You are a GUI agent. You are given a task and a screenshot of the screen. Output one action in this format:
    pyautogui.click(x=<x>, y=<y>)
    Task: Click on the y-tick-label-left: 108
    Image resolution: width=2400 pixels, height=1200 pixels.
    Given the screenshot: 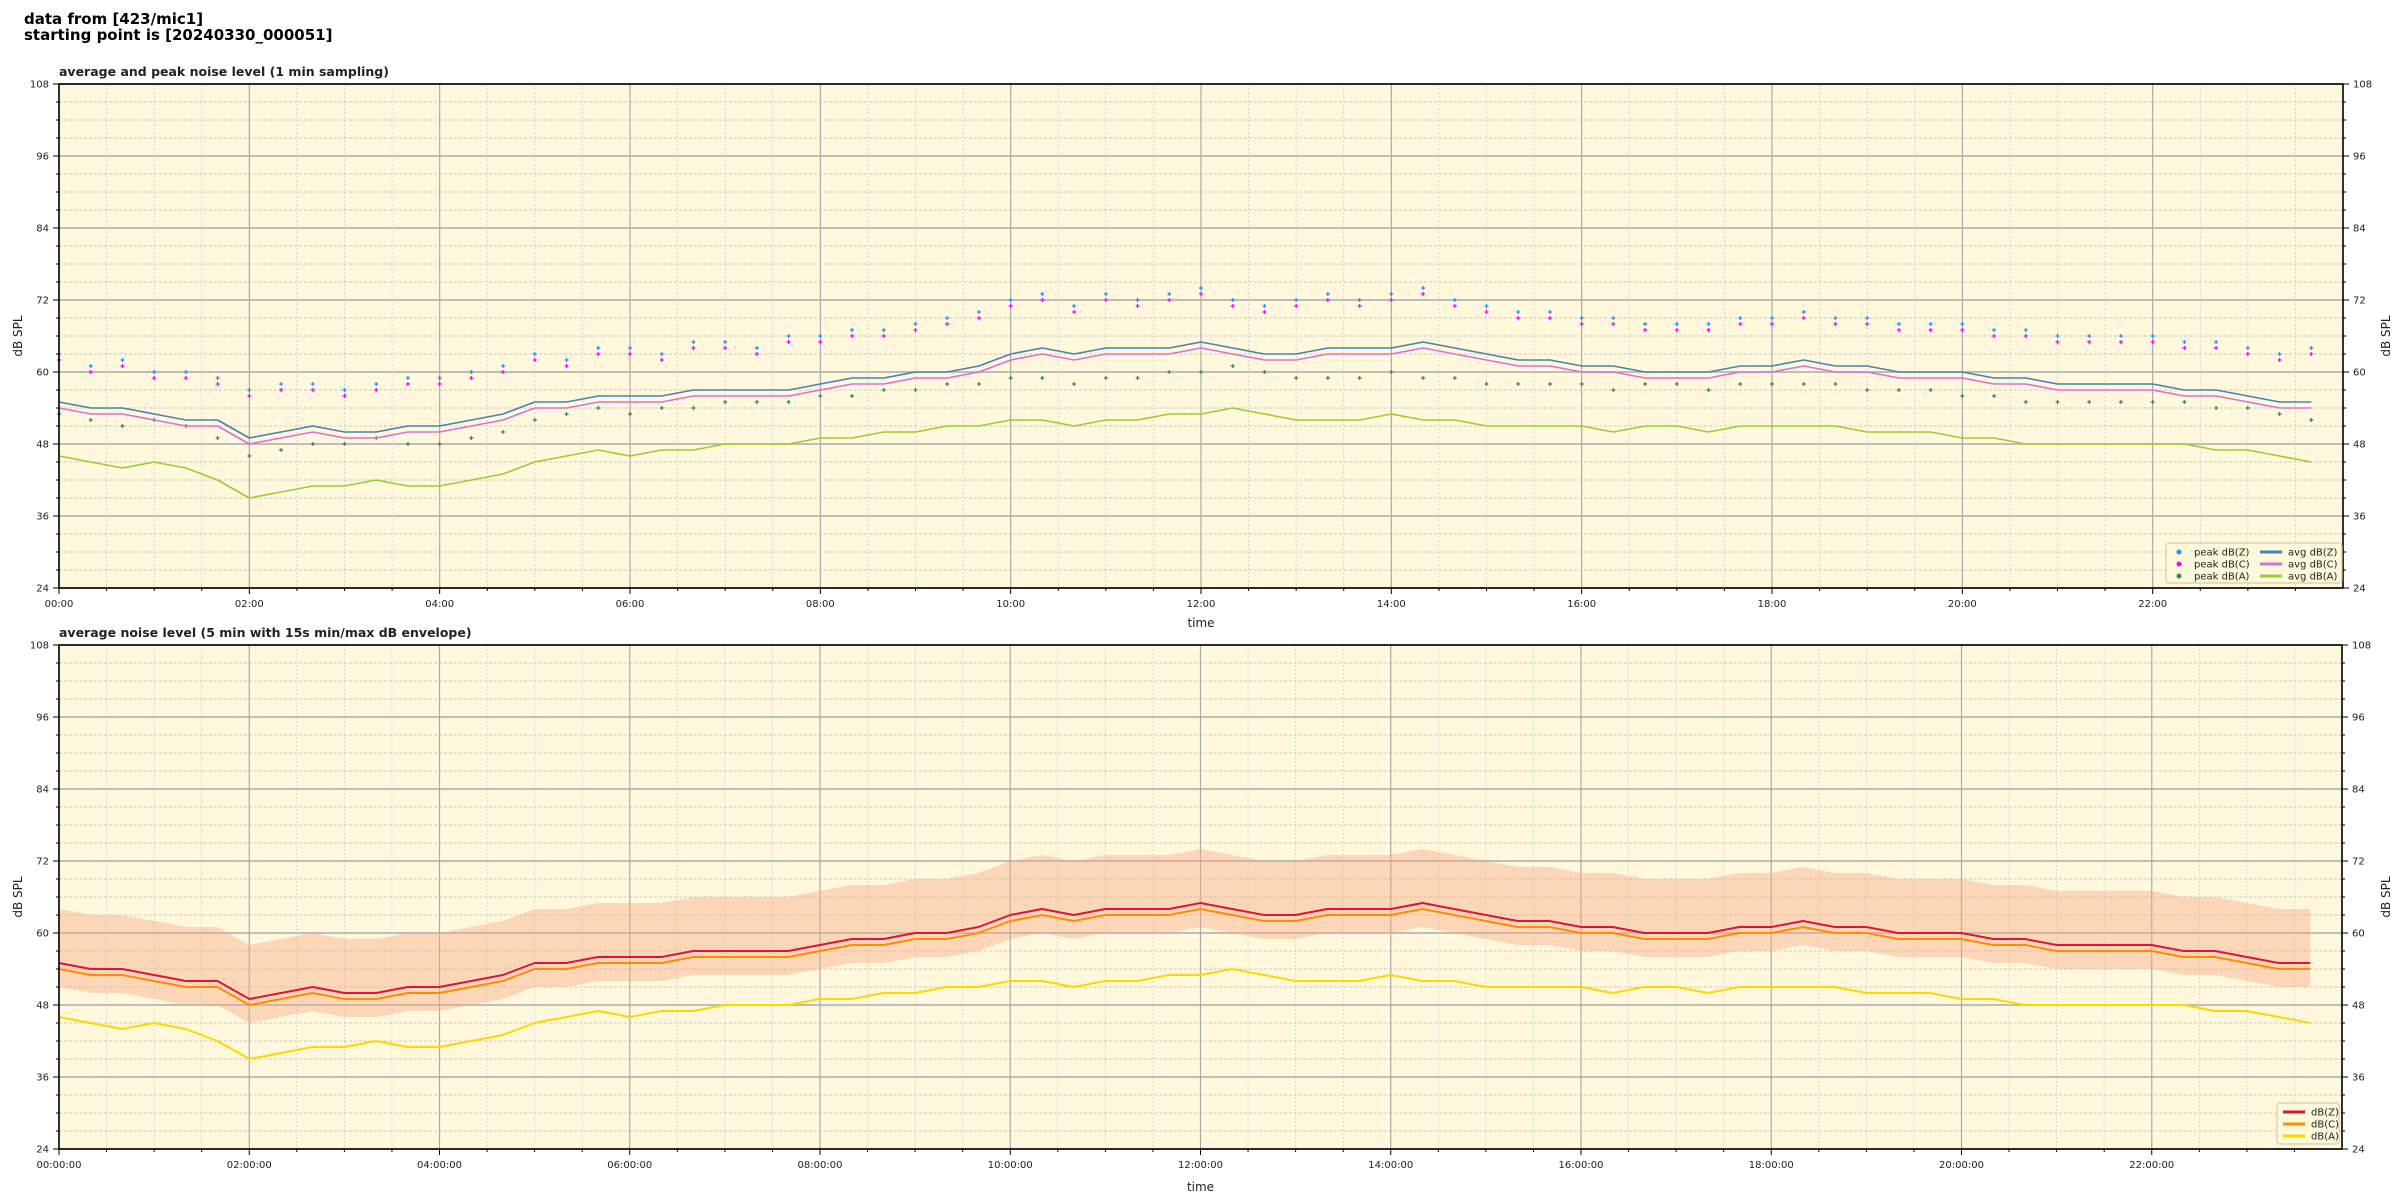 What is the action you would take?
    pyautogui.click(x=39, y=646)
    